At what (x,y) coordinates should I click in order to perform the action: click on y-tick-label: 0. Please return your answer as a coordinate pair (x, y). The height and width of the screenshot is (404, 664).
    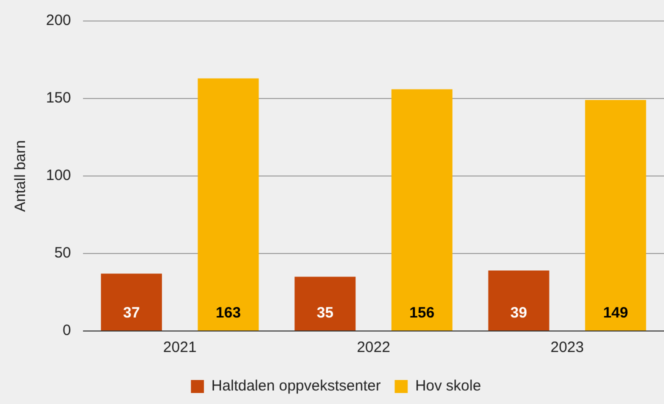
    Looking at the image, I should click on (67, 331).